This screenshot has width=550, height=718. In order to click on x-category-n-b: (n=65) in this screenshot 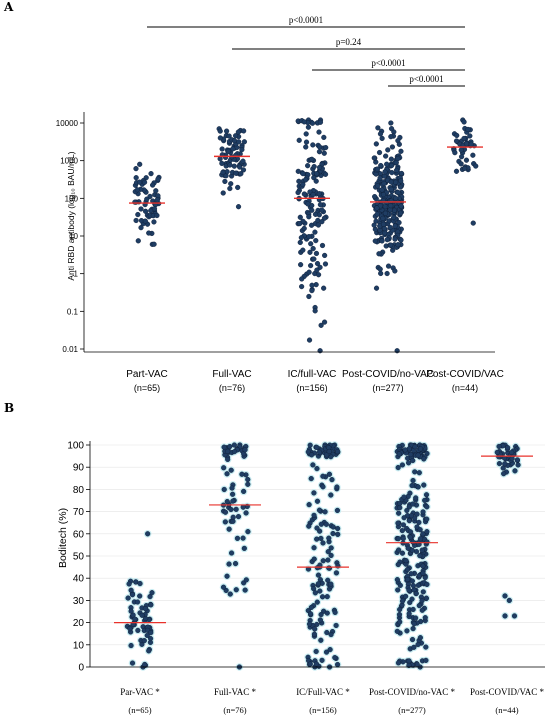, I will do `click(139, 710)`.